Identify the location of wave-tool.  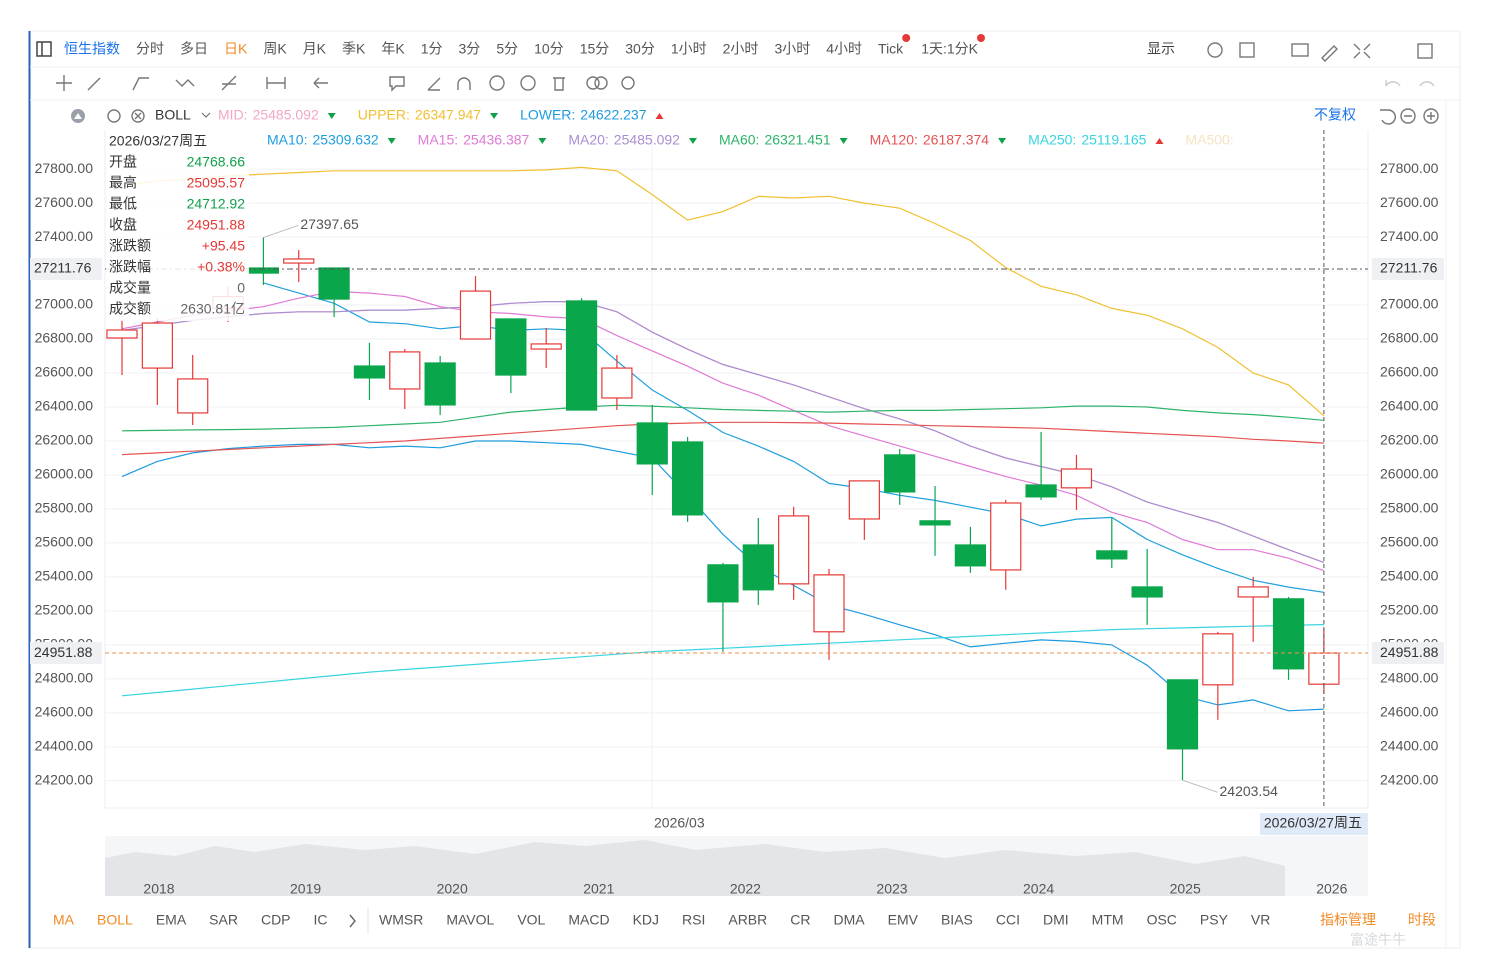
(185, 83).